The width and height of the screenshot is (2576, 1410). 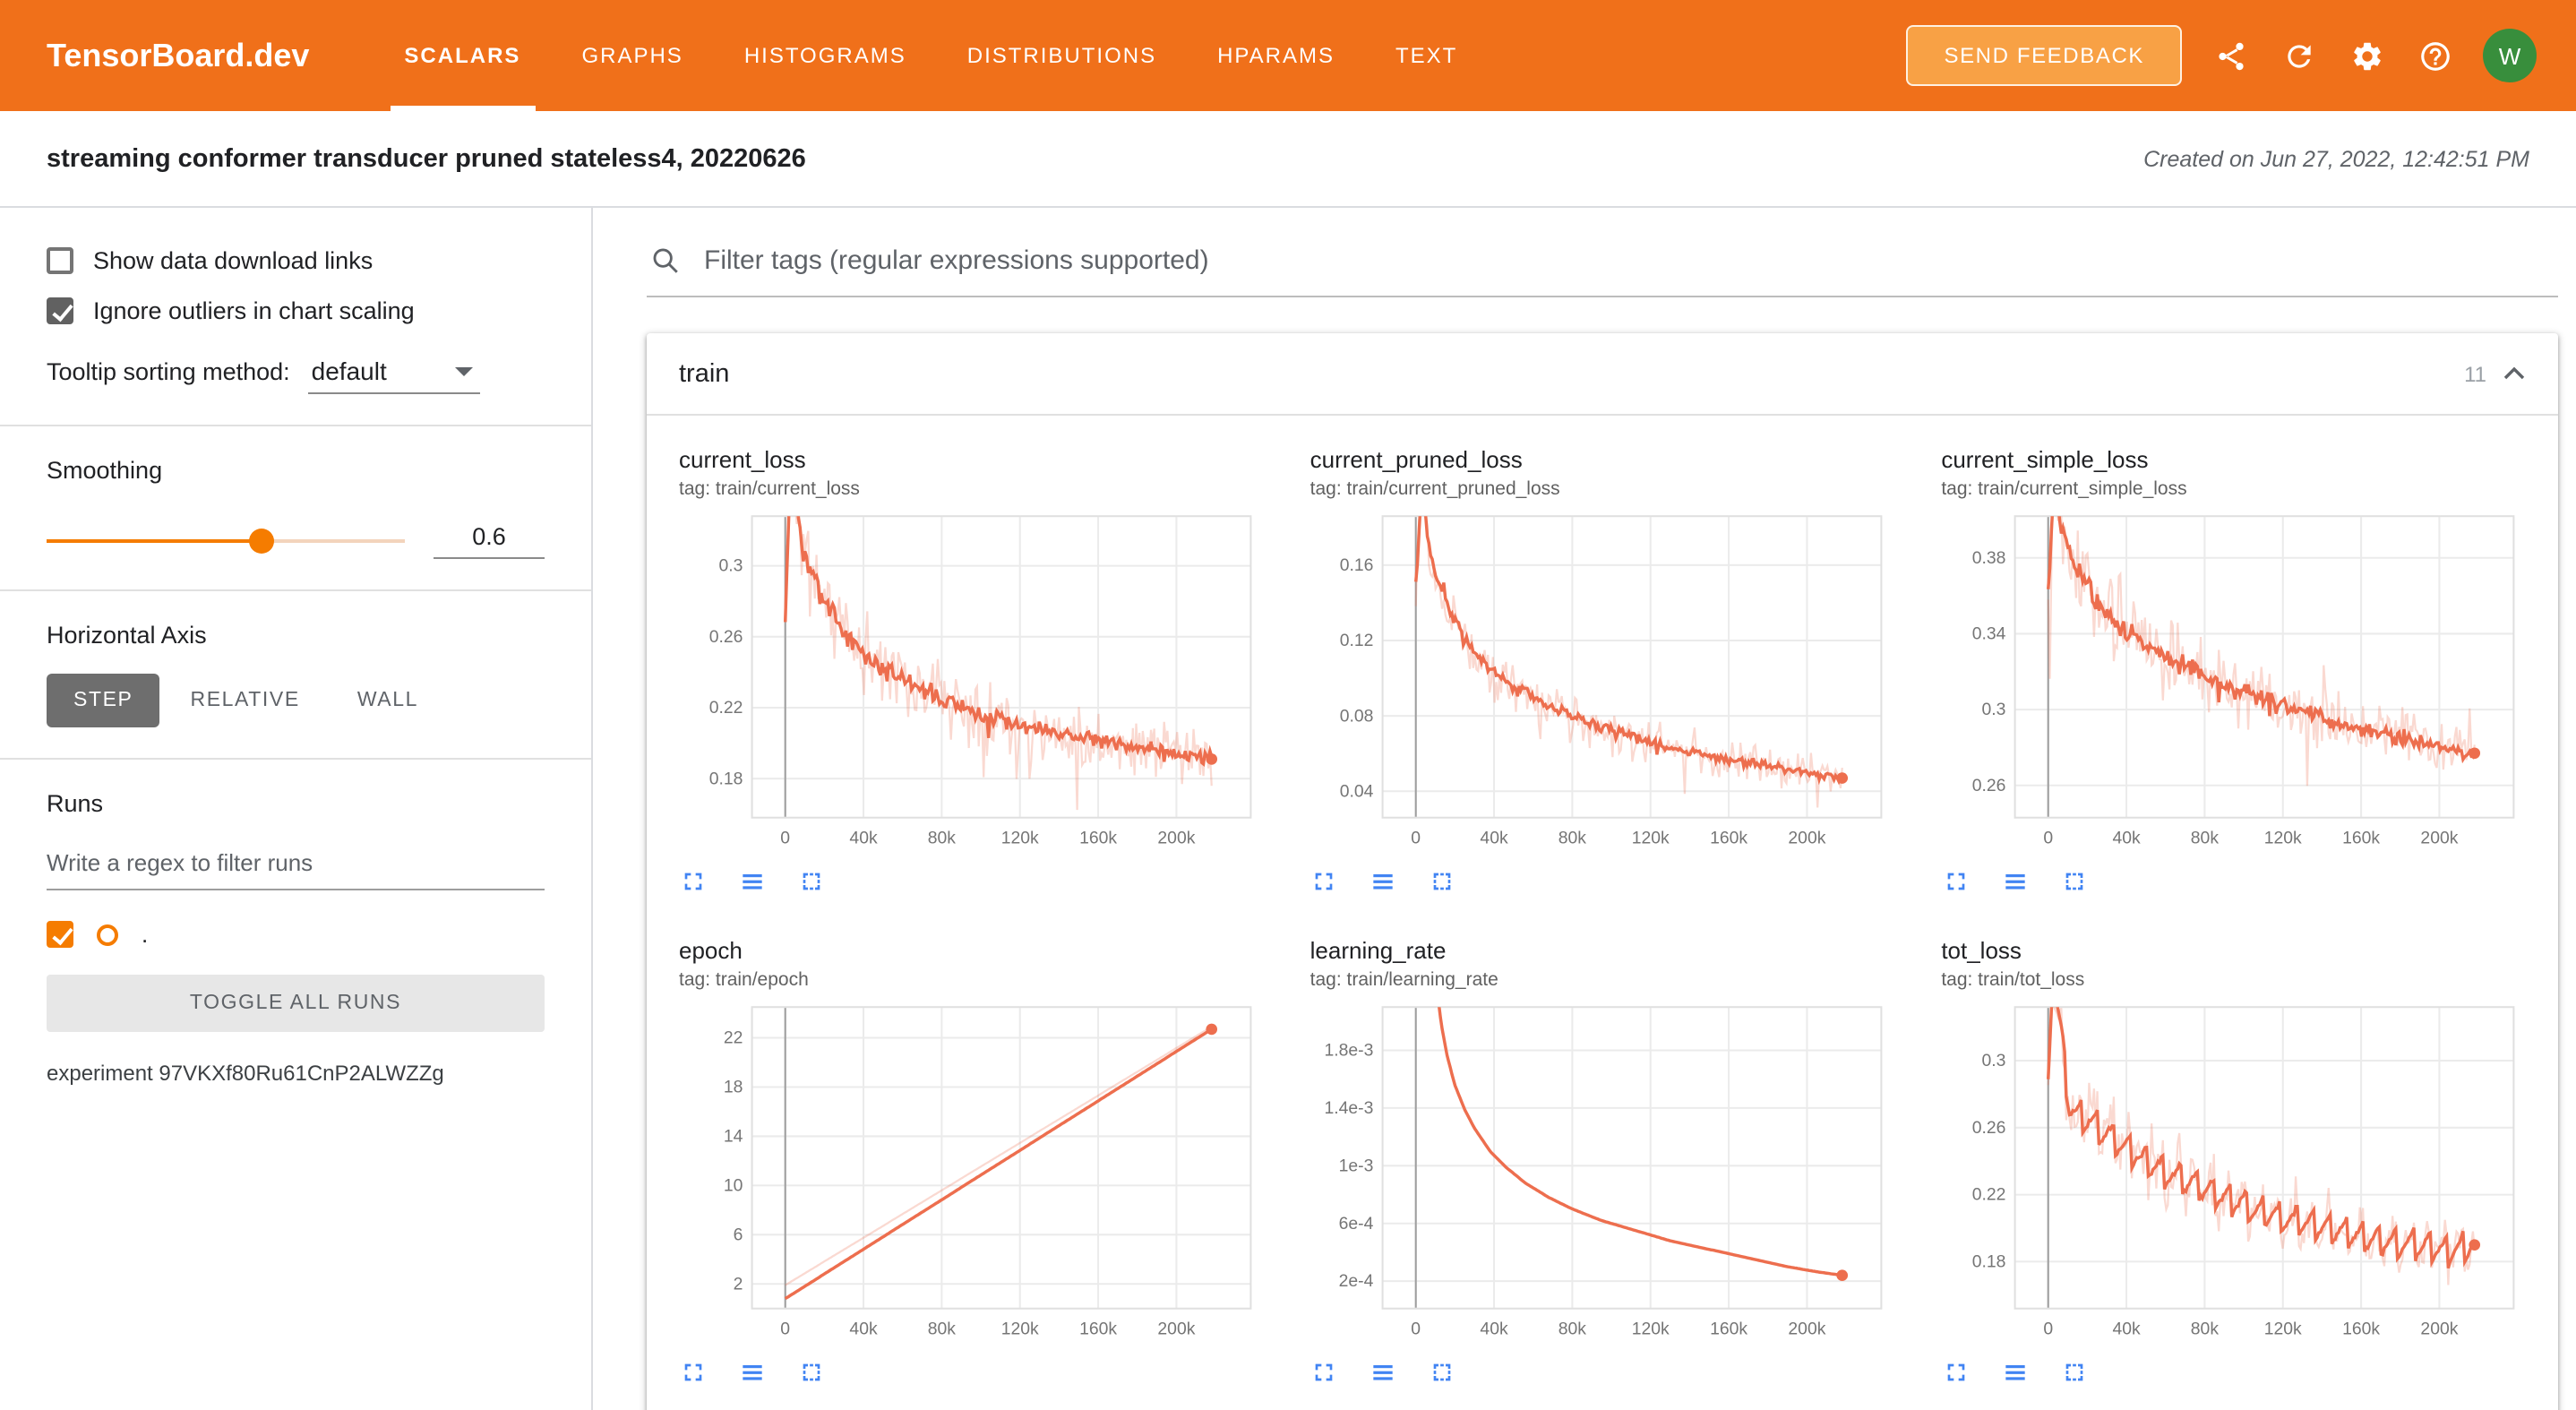 What do you see at coordinates (1378, 950) in the screenshot?
I see `chart-title: learning_rate` at bounding box center [1378, 950].